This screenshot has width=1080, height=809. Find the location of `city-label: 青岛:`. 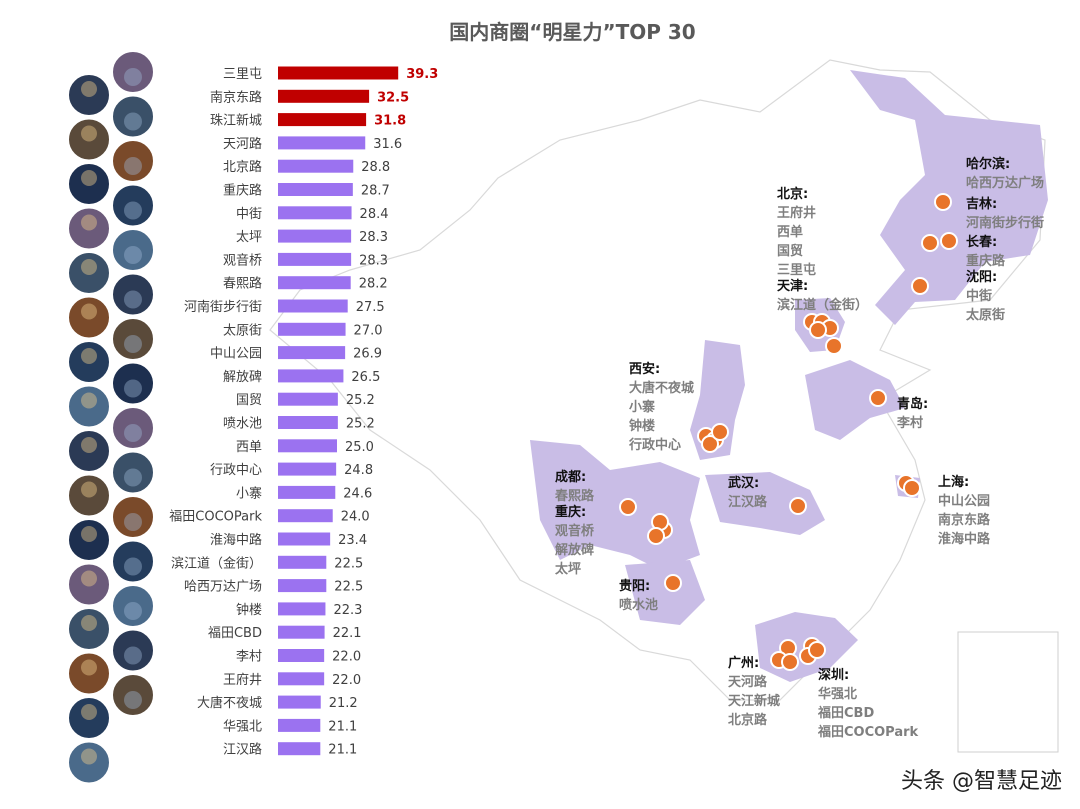

city-label: 青岛: is located at coordinates (912, 404).